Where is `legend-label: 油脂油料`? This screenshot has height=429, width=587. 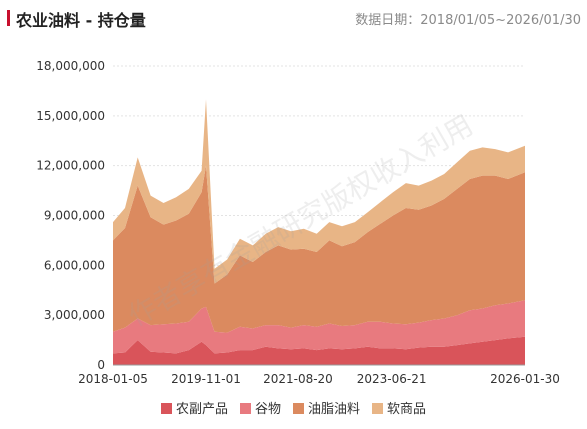
legend-label: 油脂油料 is located at coordinates (334, 409).